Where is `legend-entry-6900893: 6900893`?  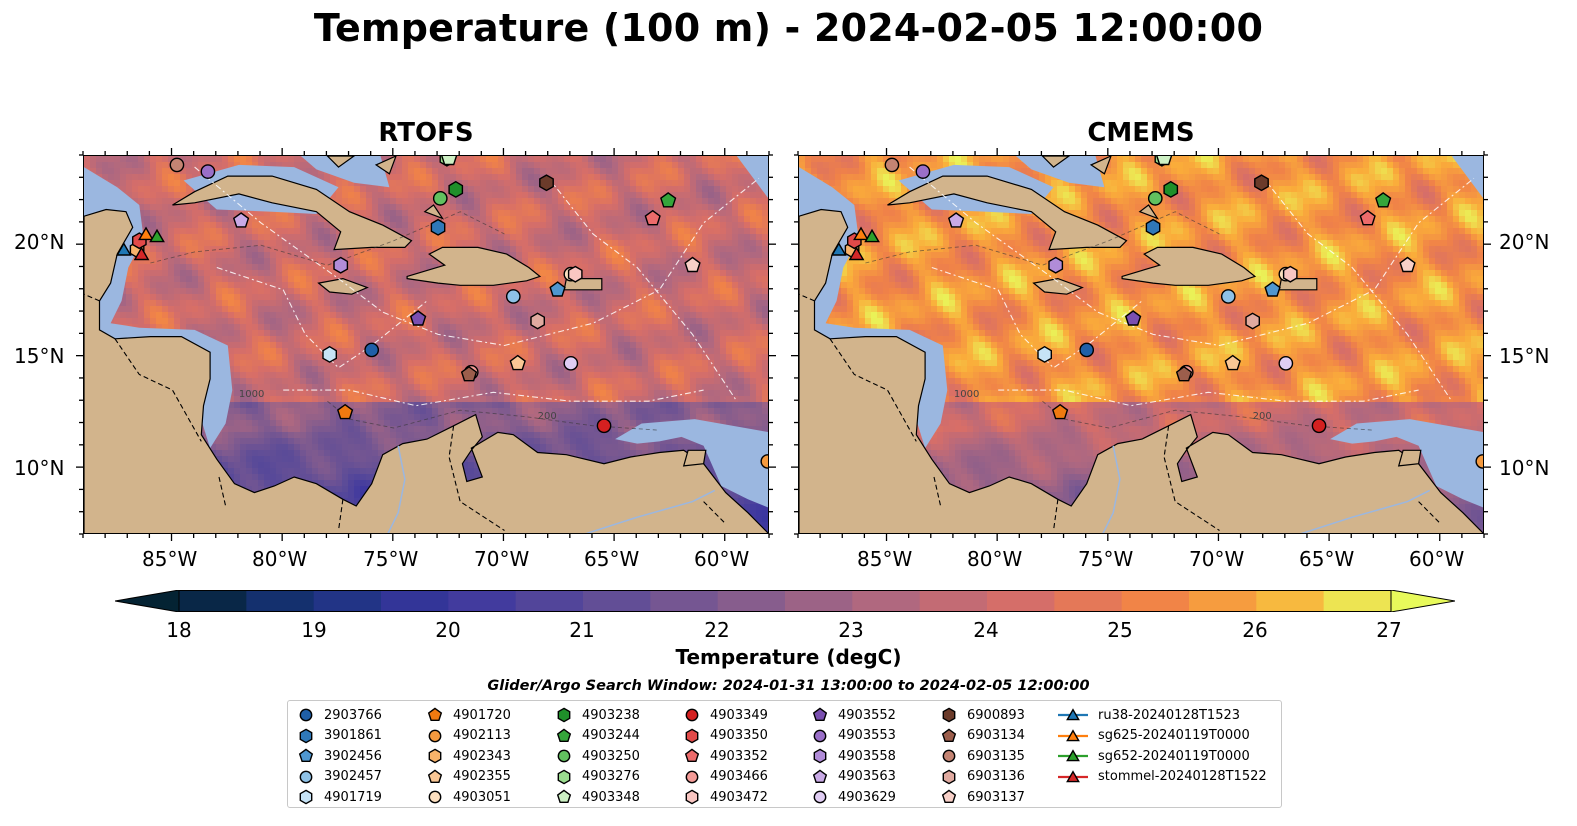 legend-entry-6900893: 6900893 is located at coordinates (982, 715).